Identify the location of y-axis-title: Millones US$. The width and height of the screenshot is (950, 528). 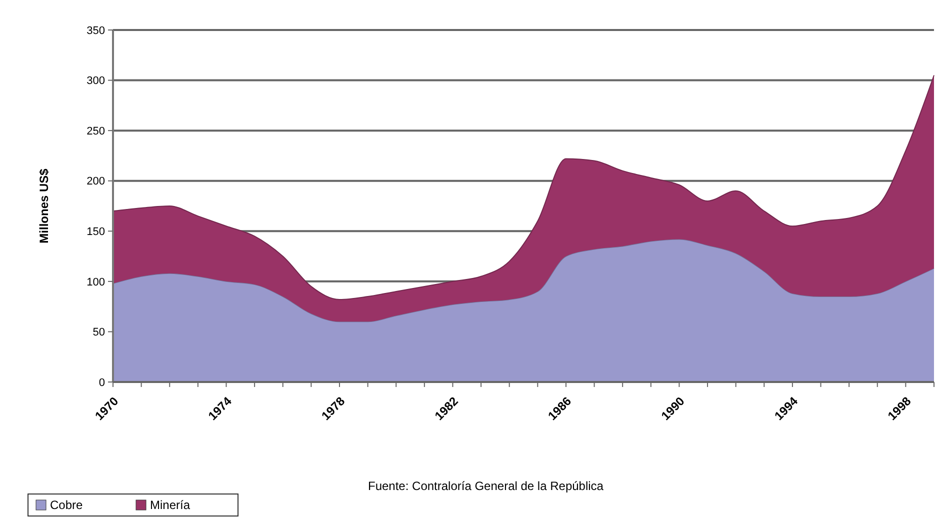
(44, 206).